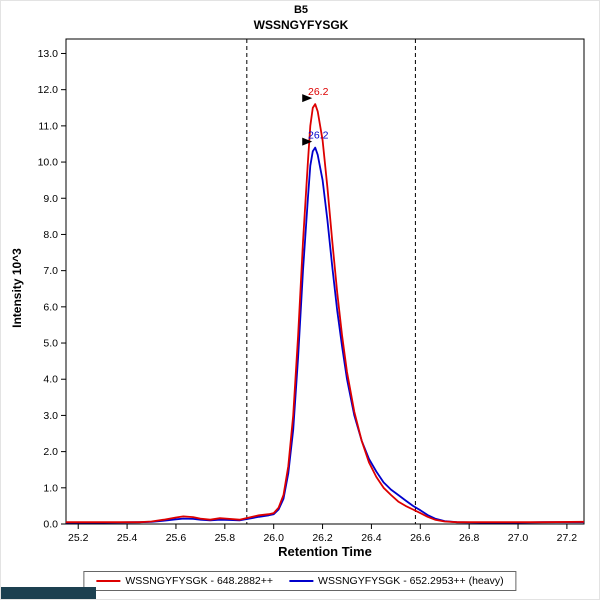  I want to click on x-tick-label: 26.4, so click(371, 538).